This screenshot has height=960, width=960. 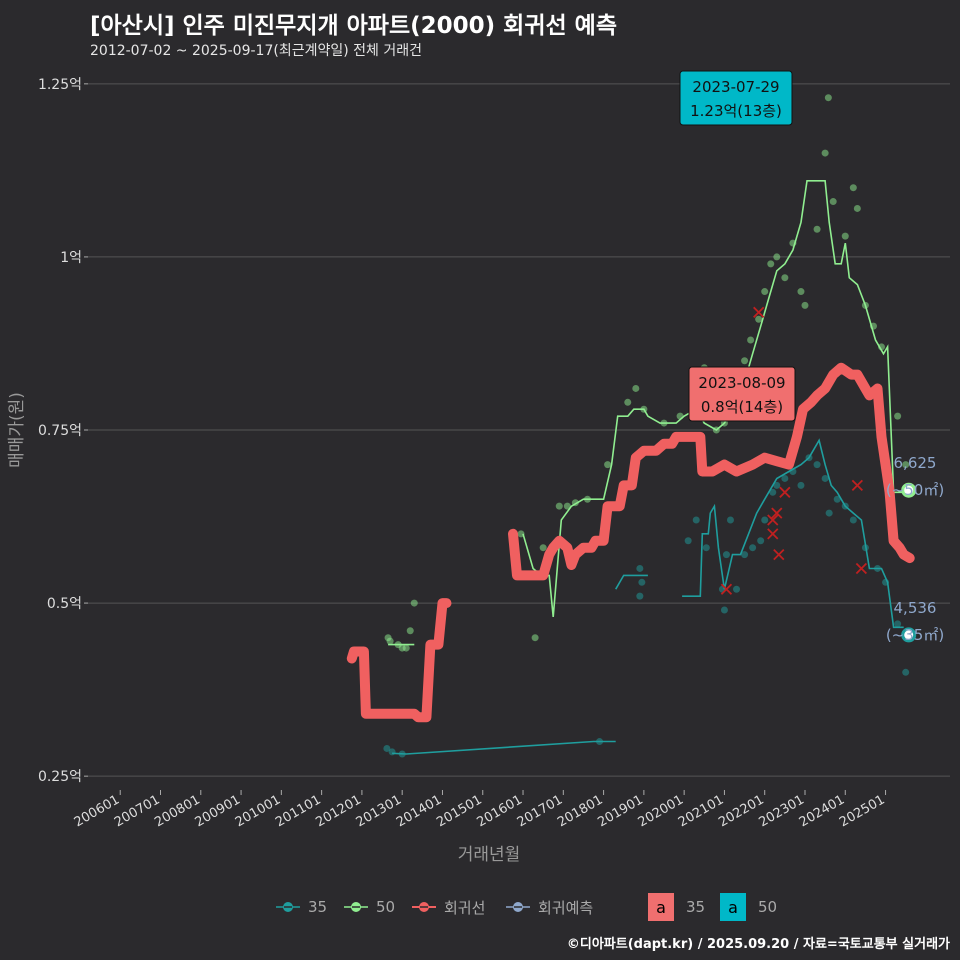 What do you see at coordinates (71, 258) in the screenshot?
I see `y-tick-label: 1억` at bounding box center [71, 258].